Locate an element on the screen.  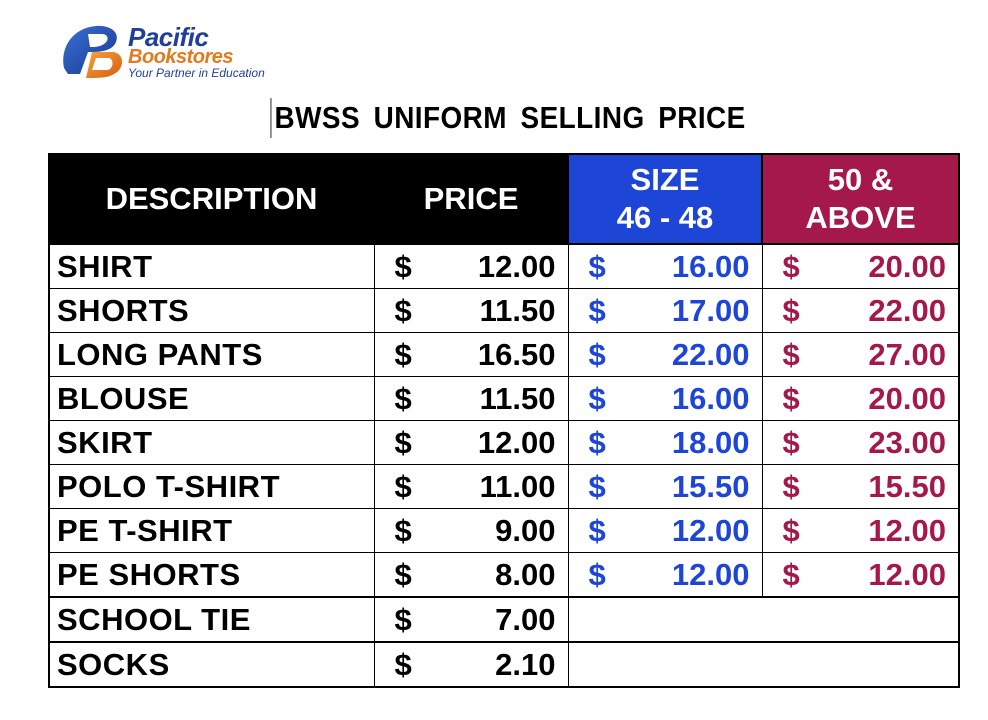
amount: 9.00 is located at coordinates (525, 530).